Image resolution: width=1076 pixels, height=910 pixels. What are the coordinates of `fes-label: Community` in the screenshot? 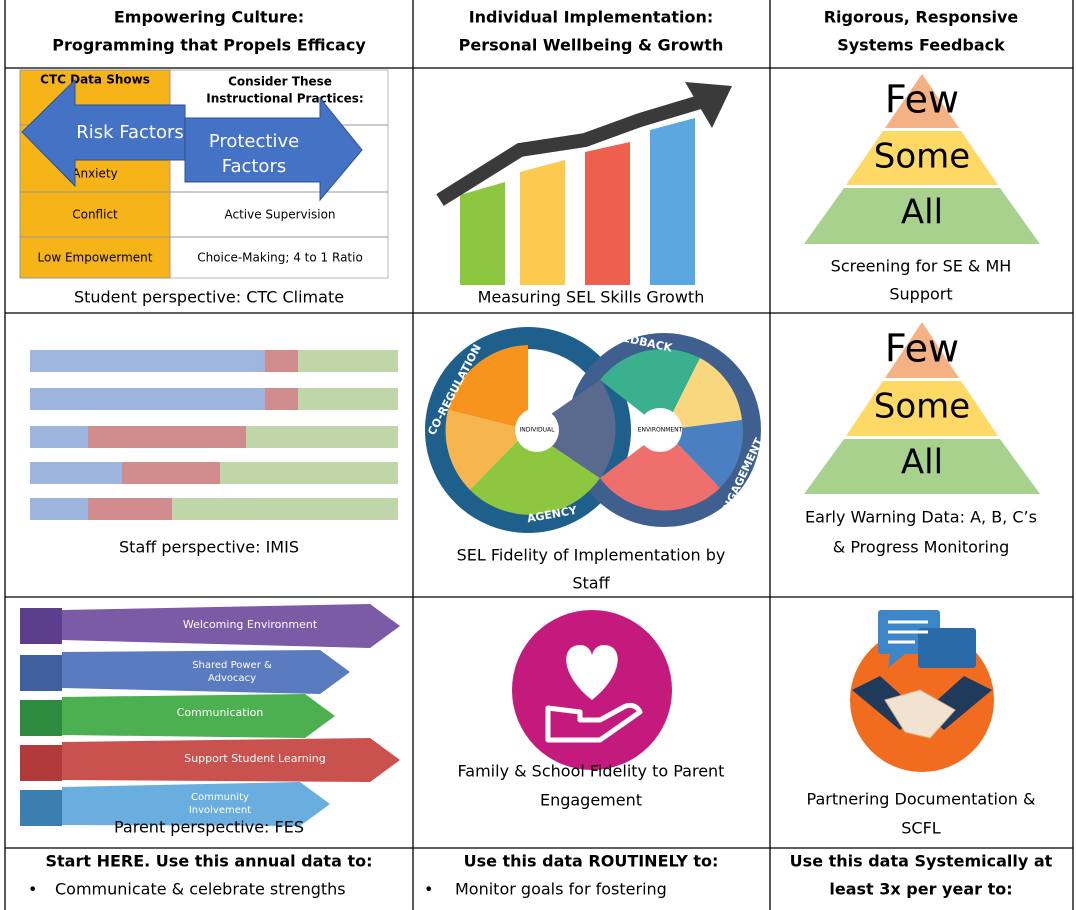 It's located at (220, 797).